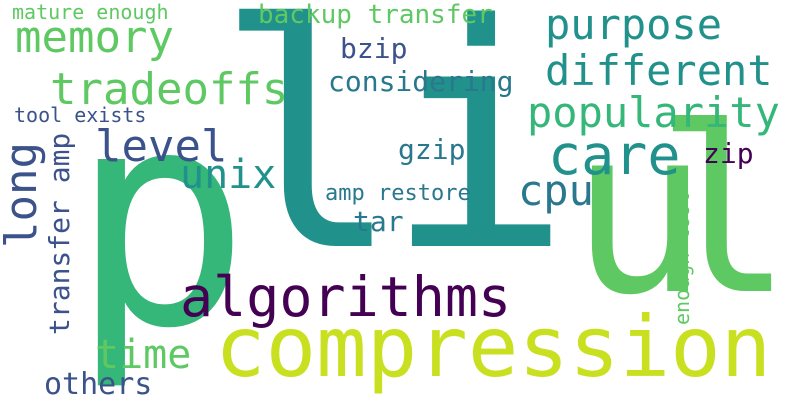 Image resolution: width=800 pixels, height=400 pixels. I want to click on word-backup-transfer: backup transfer, so click(375, 15).